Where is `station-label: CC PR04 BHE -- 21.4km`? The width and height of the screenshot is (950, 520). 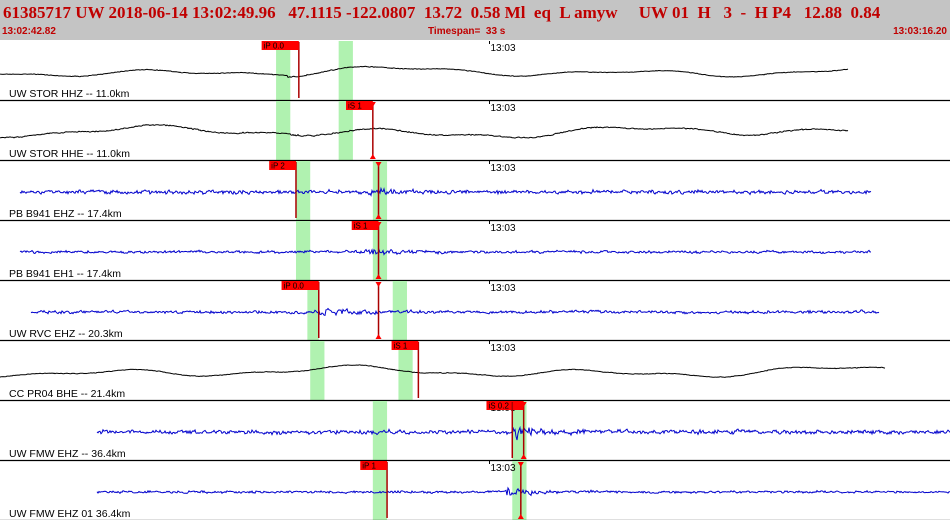 station-label: CC PR04 BHE -- 21.4km is located at coordinates (67, 394).